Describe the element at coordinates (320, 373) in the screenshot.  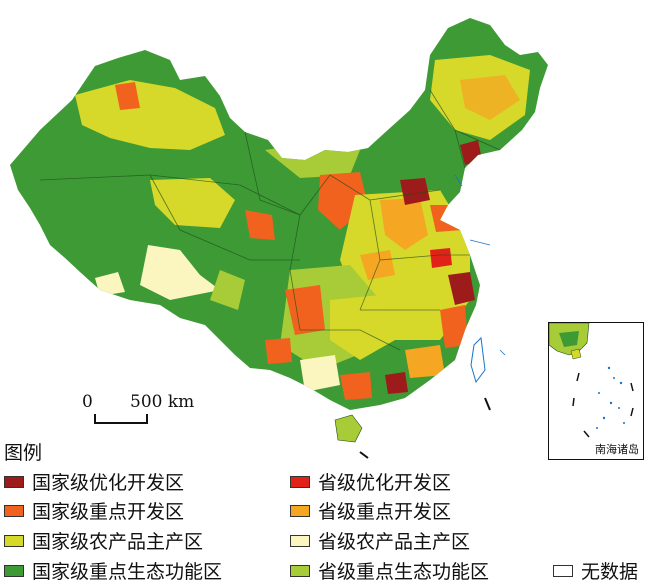
I see `region-yunnan-pale` at that location.